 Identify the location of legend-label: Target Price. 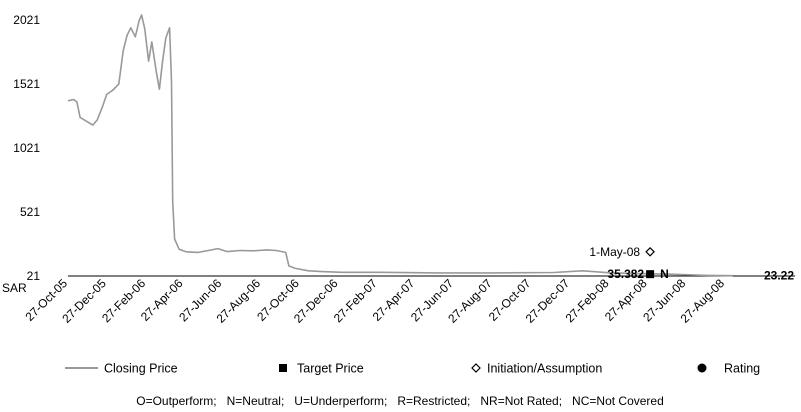
(330, 369).